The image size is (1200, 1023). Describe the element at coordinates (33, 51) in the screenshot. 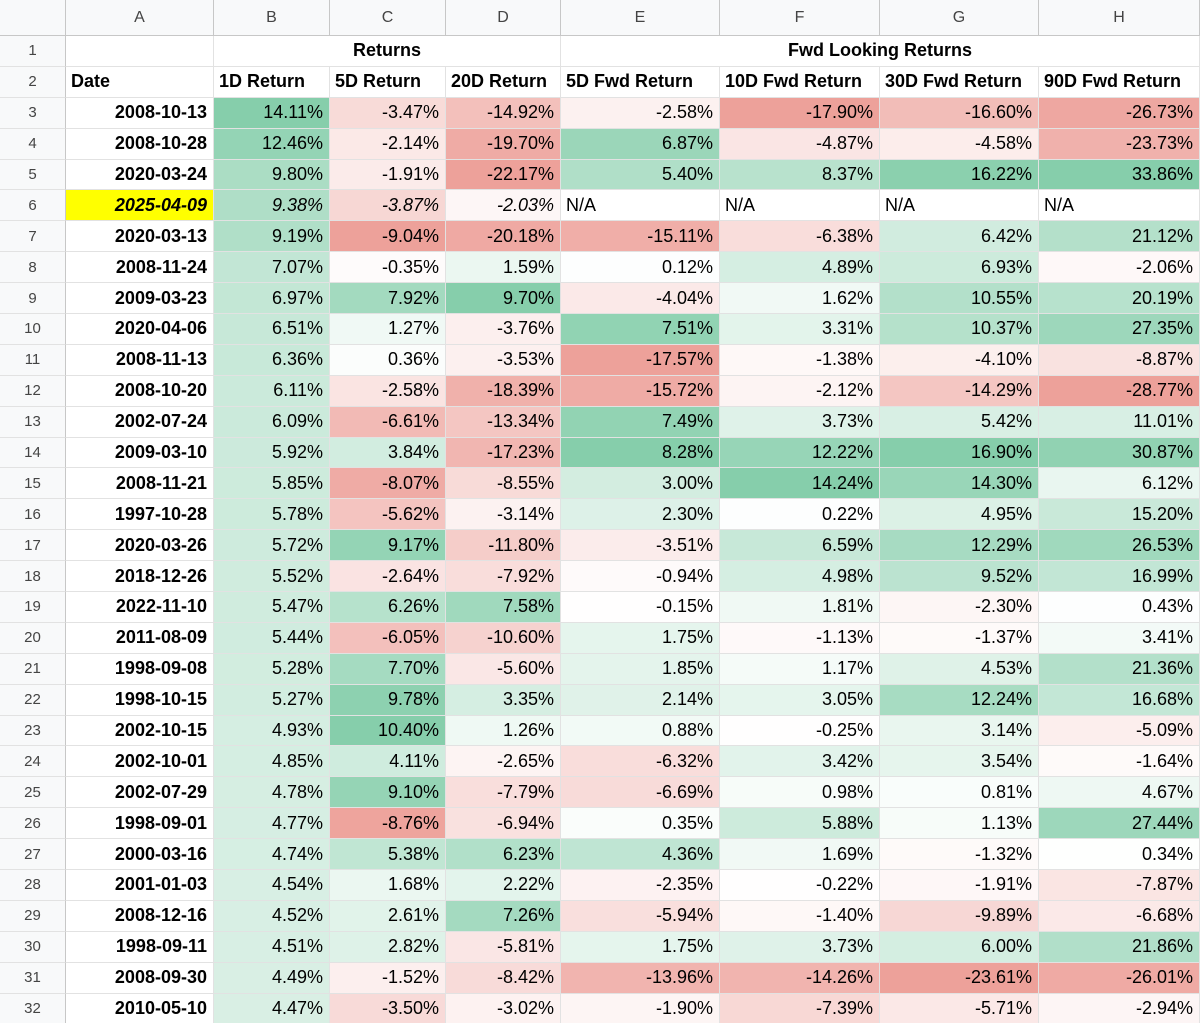

I see `row-header-1: 1` at that location.